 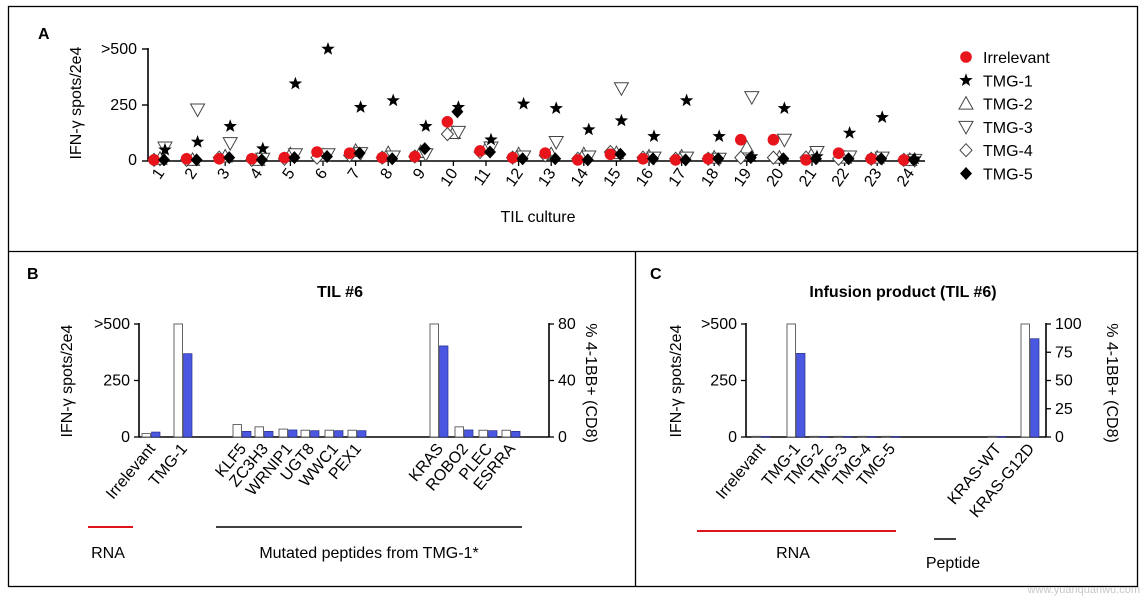 I want to click on panel-c-letter: C, so click(x=656, y=274).